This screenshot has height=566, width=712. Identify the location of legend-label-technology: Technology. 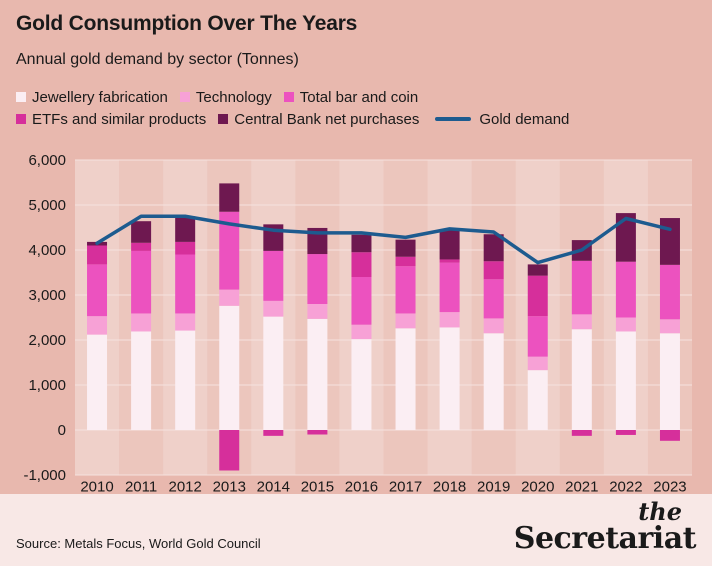
(233, 97).